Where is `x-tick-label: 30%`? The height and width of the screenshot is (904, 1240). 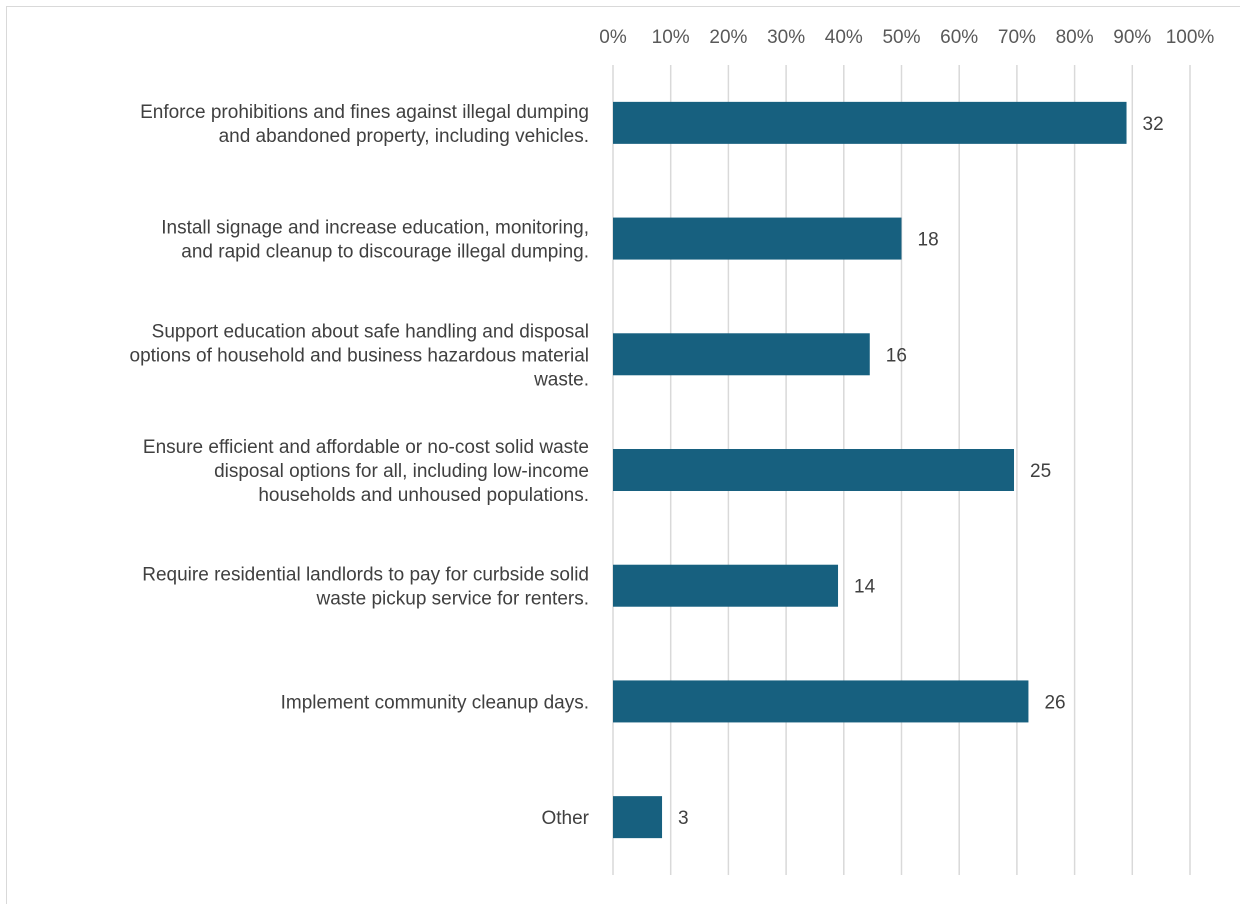
x-tick-label: 30% is located at coordinates (786, 37).